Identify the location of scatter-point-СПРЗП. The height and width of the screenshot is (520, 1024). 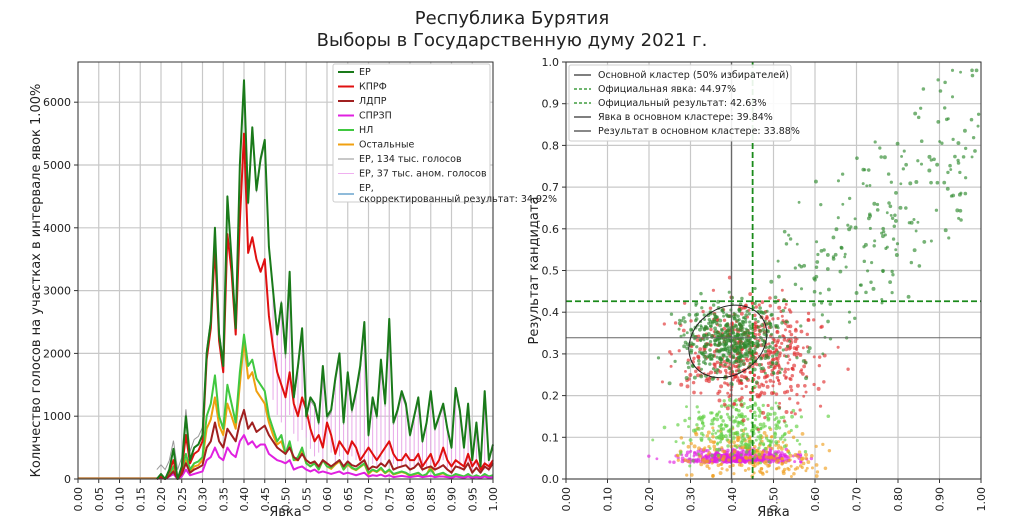
(801, 455).